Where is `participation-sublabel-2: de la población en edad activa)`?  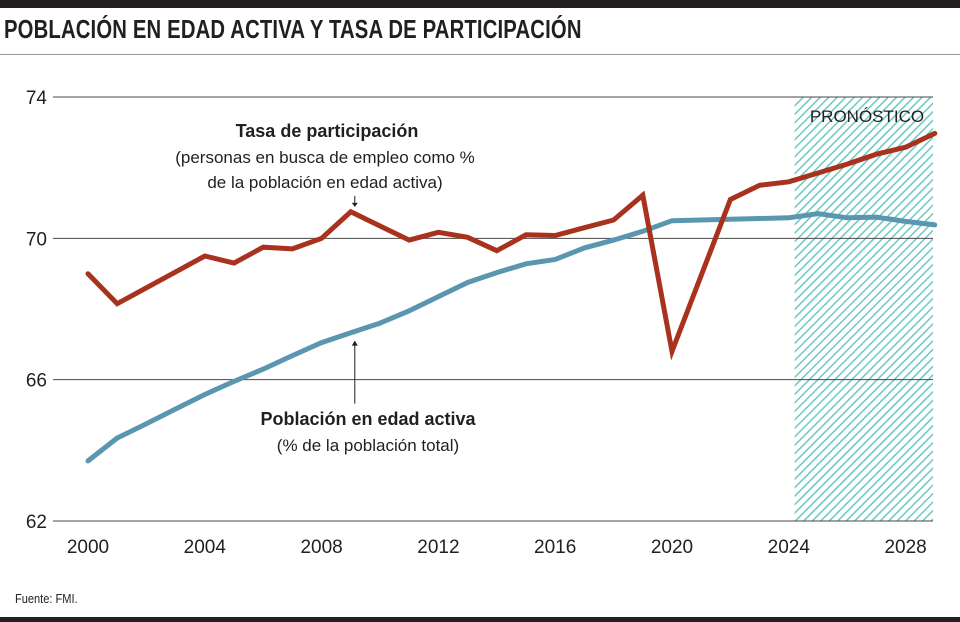
participation-sublabel-2: de la población en edad activa) is located at coordinates (324, 182).